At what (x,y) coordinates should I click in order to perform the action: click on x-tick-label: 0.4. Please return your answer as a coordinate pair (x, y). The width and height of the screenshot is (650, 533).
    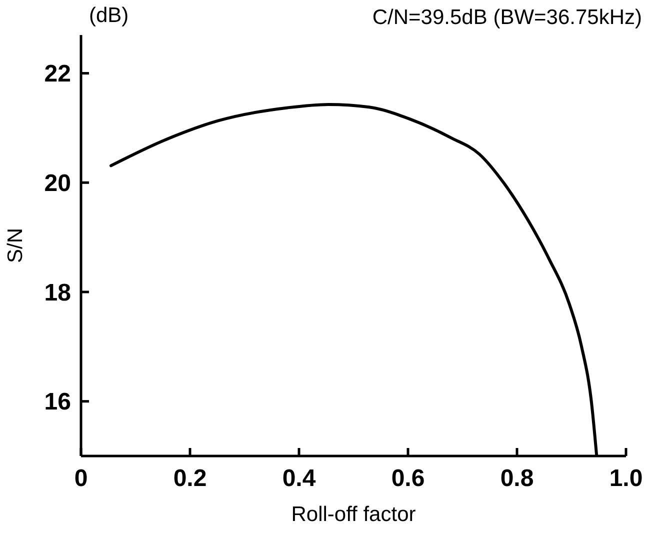
    Looking at the image, I should click on (299, 478).